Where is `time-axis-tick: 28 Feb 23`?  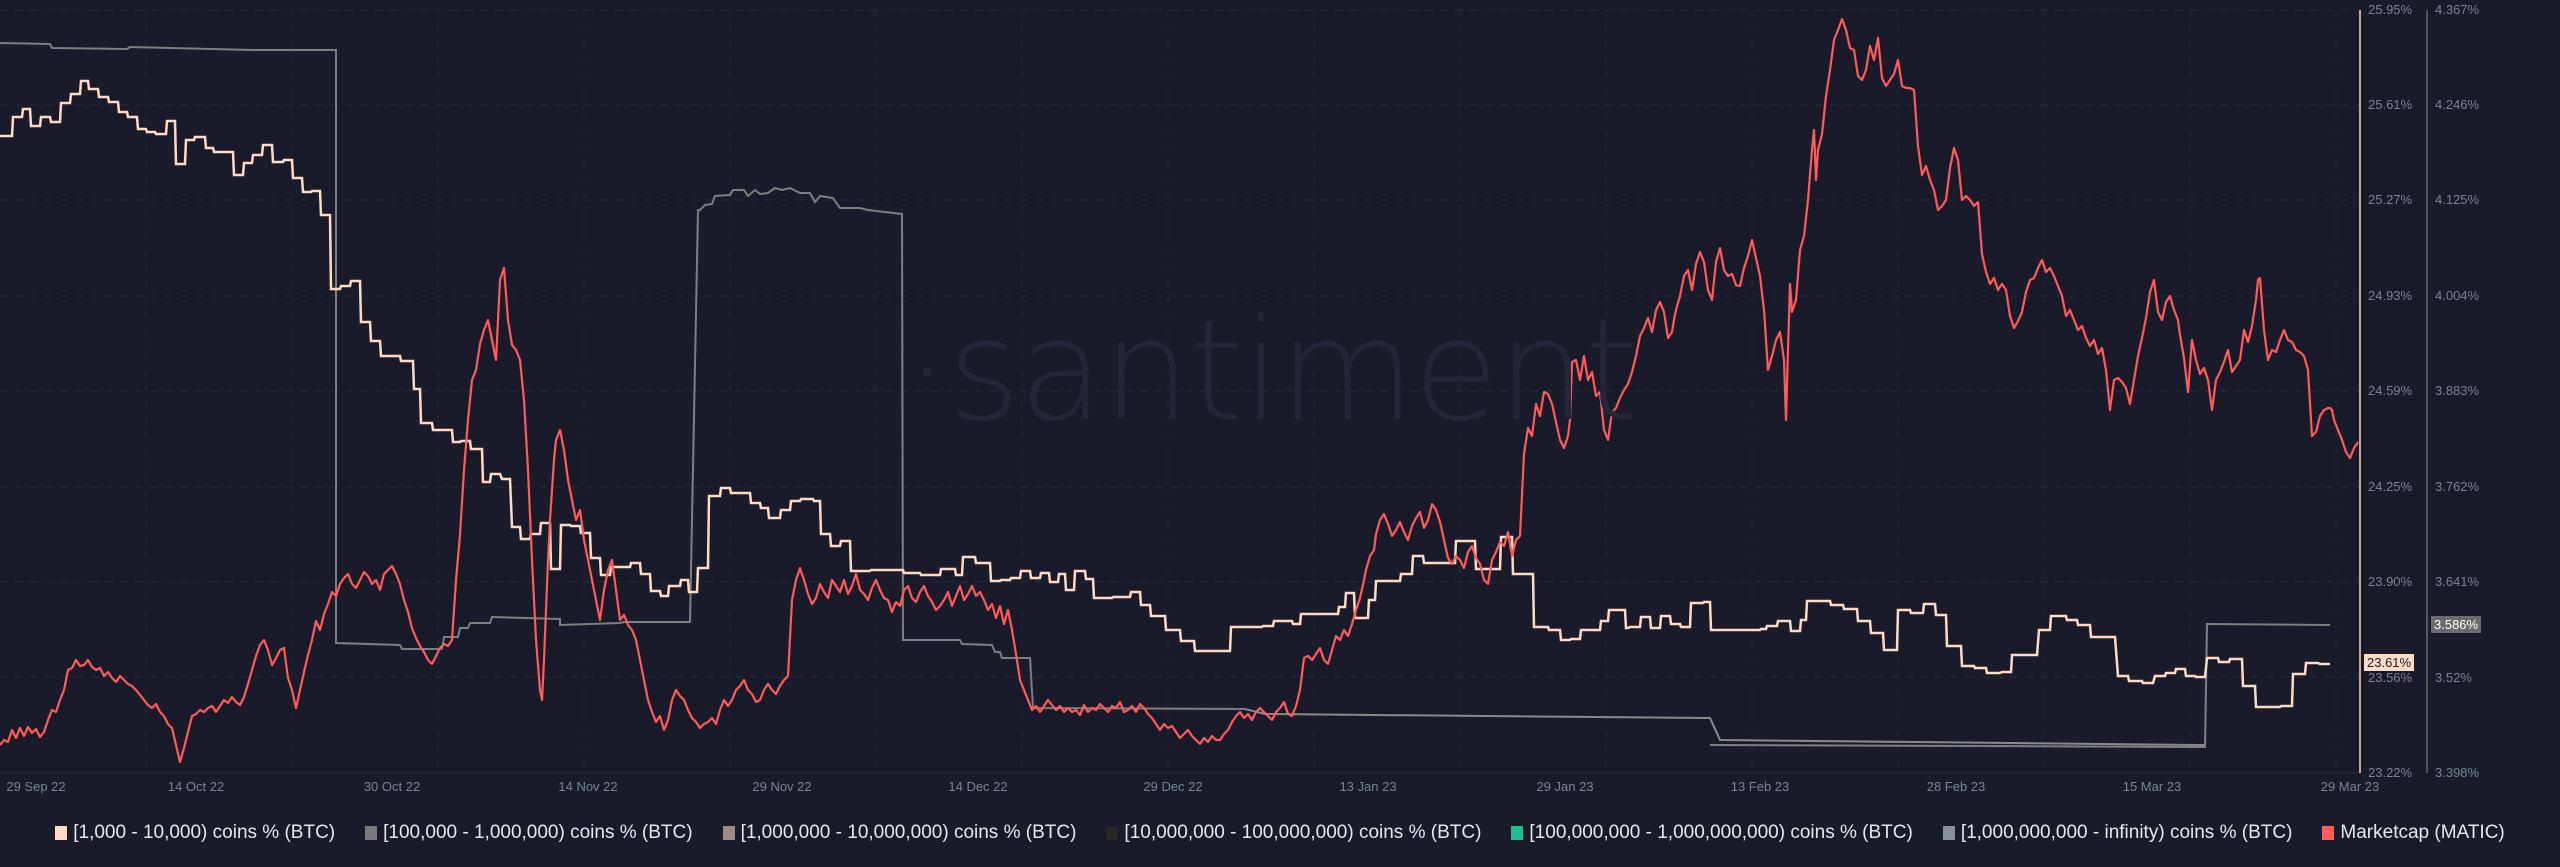
time-axis-tick: 28 Feb 23 is located at coordinates (1956, 786).